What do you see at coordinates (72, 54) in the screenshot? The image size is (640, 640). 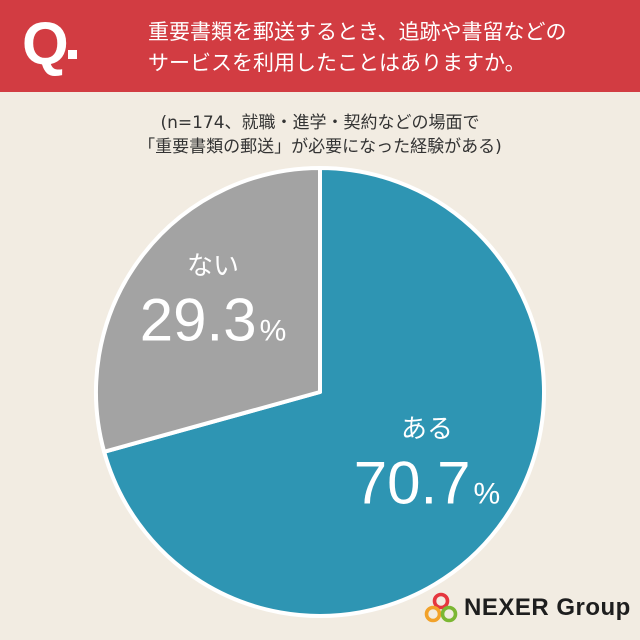 I see `question-mark-dot` at bounding box center [72, 54].